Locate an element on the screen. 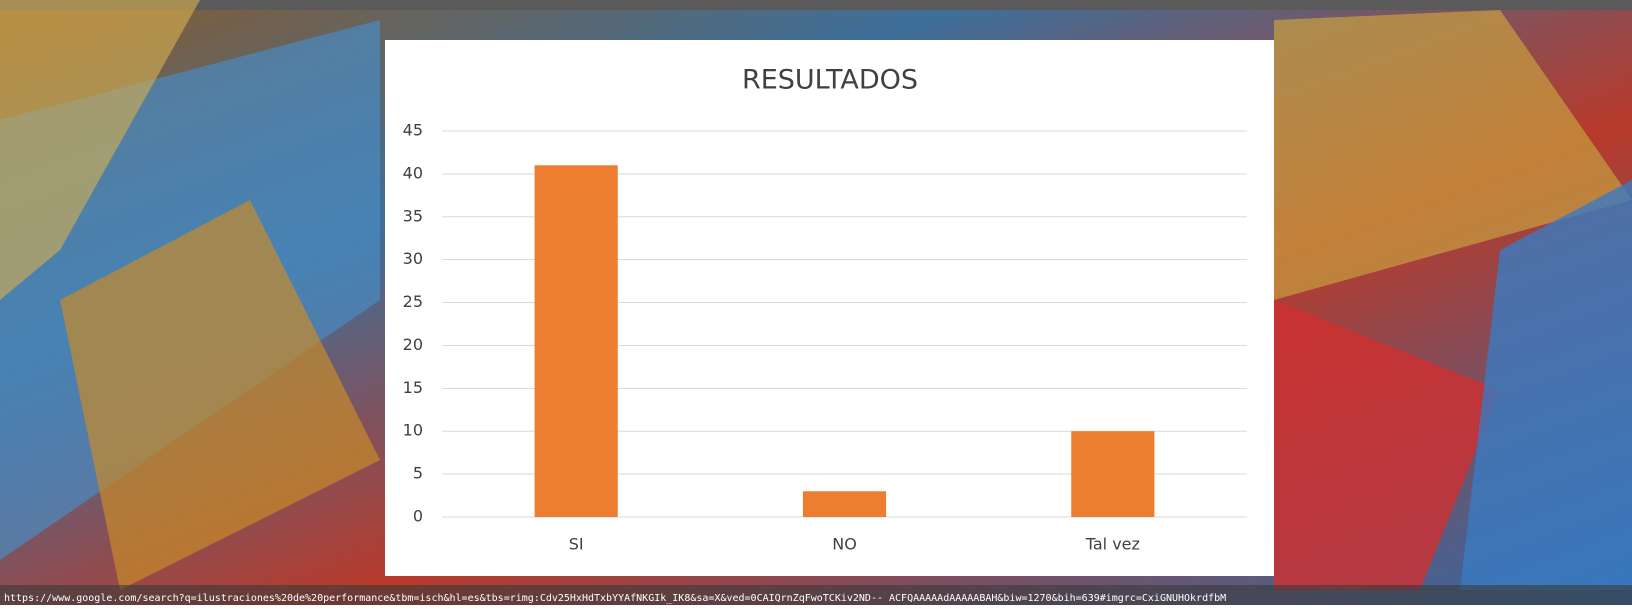  url-bar is located at coordinates (816, 595).